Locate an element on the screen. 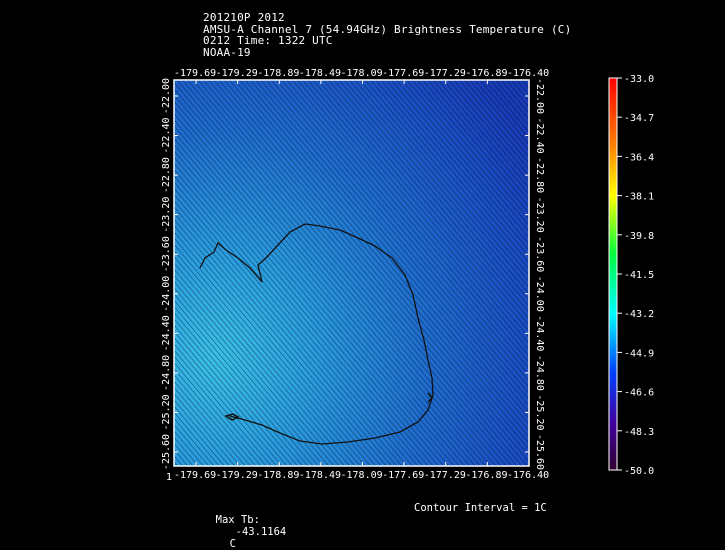 The width and height of the screenshot is (725, 550). max-tb-value: -43.1164 is located at coordinates (261, 532).